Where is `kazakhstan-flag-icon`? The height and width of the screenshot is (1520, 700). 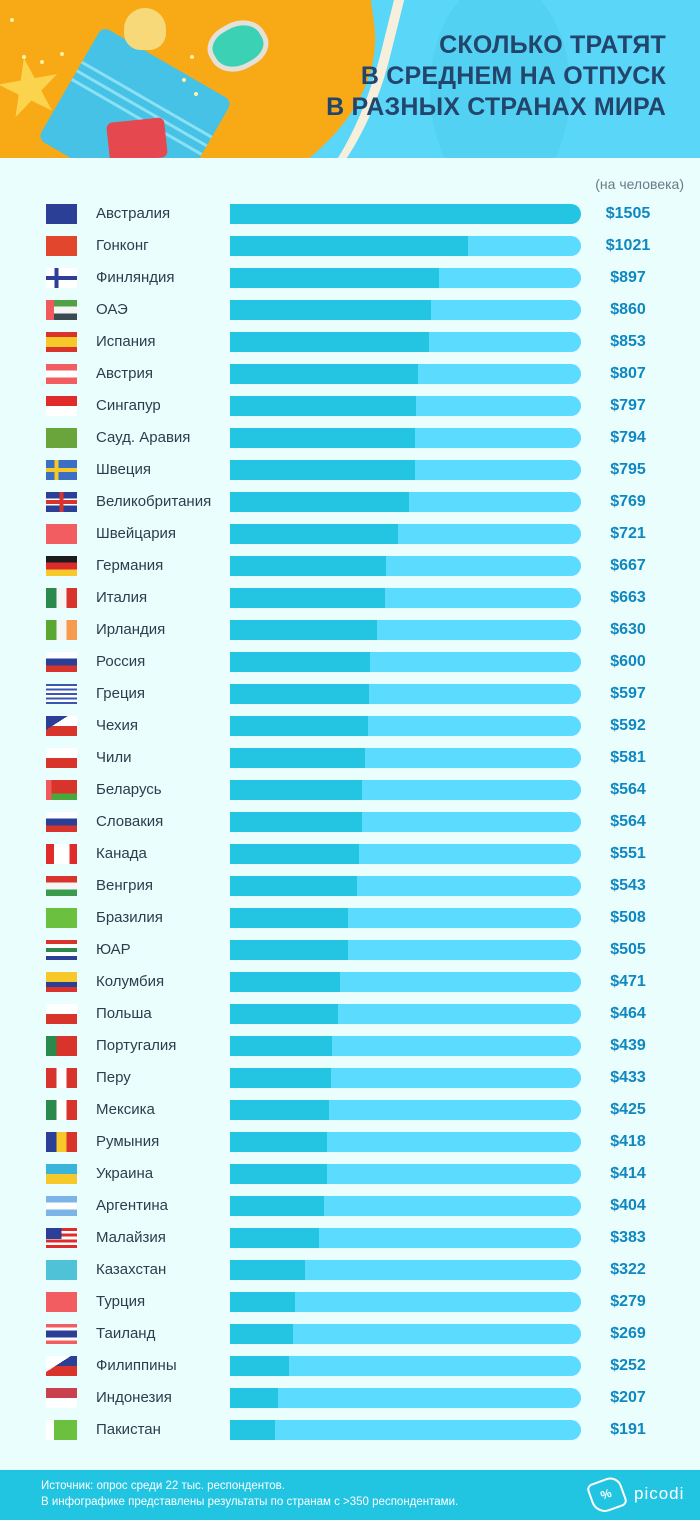 kazakhstan-flag-icon is located at coordinates (61, 1270).